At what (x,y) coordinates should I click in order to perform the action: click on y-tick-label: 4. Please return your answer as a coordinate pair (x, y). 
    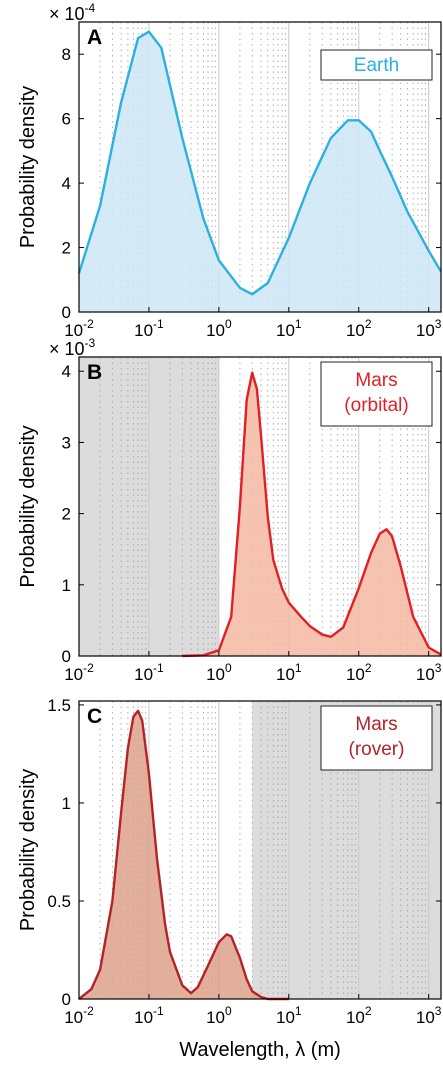
    Looking at the image, I should click on (66, 183).